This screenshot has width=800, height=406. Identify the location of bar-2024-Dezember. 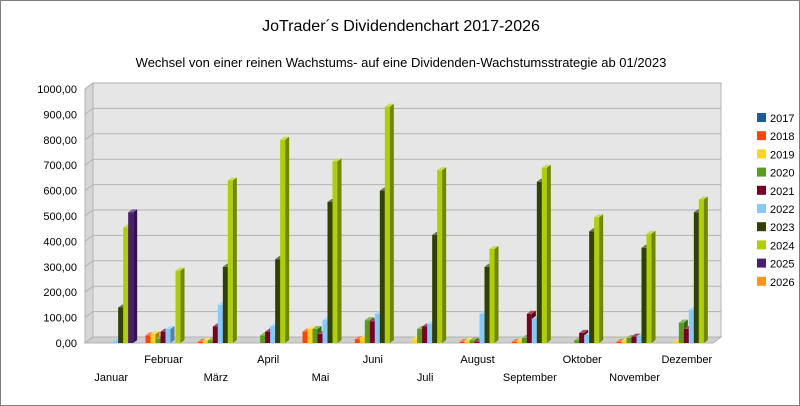
(703, 269).